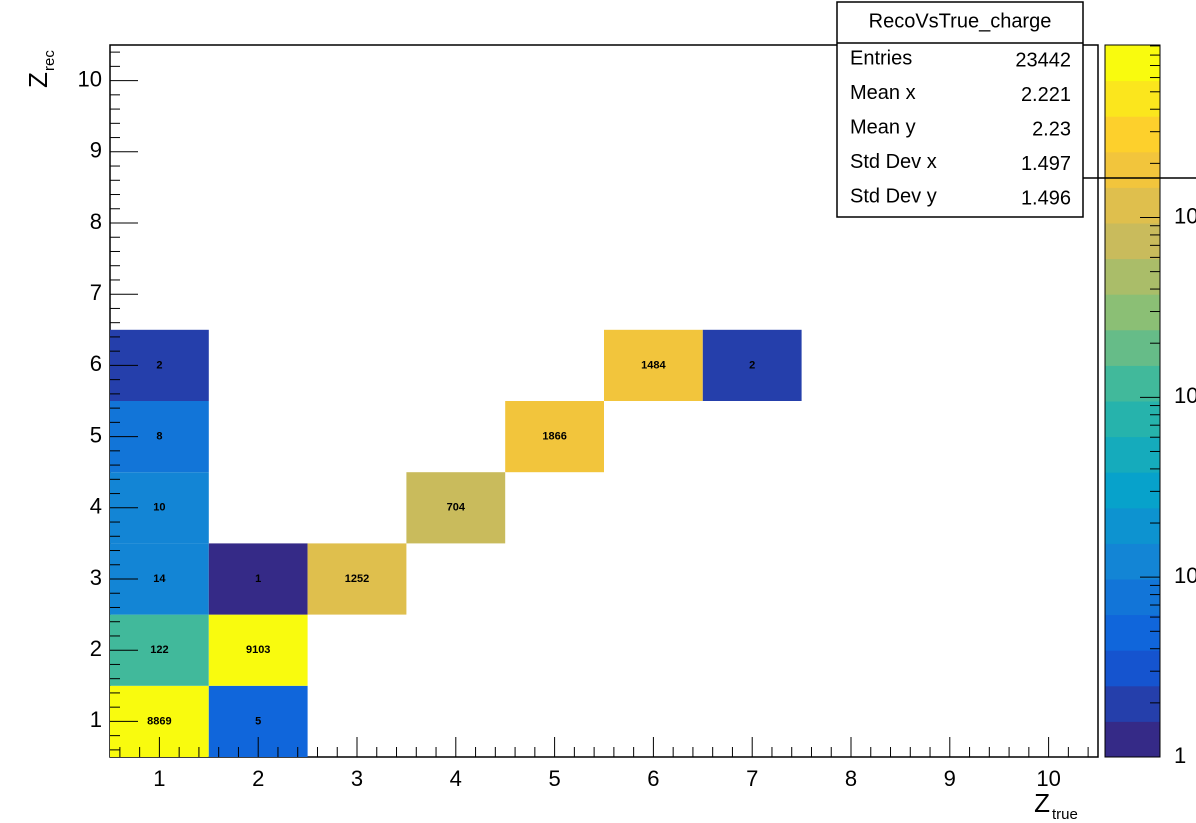 This screenshot has width=1196, height=823. Describe the element at coordinates (96, 221) in the screenshot. I see `y-tick-label: 8` at that location.